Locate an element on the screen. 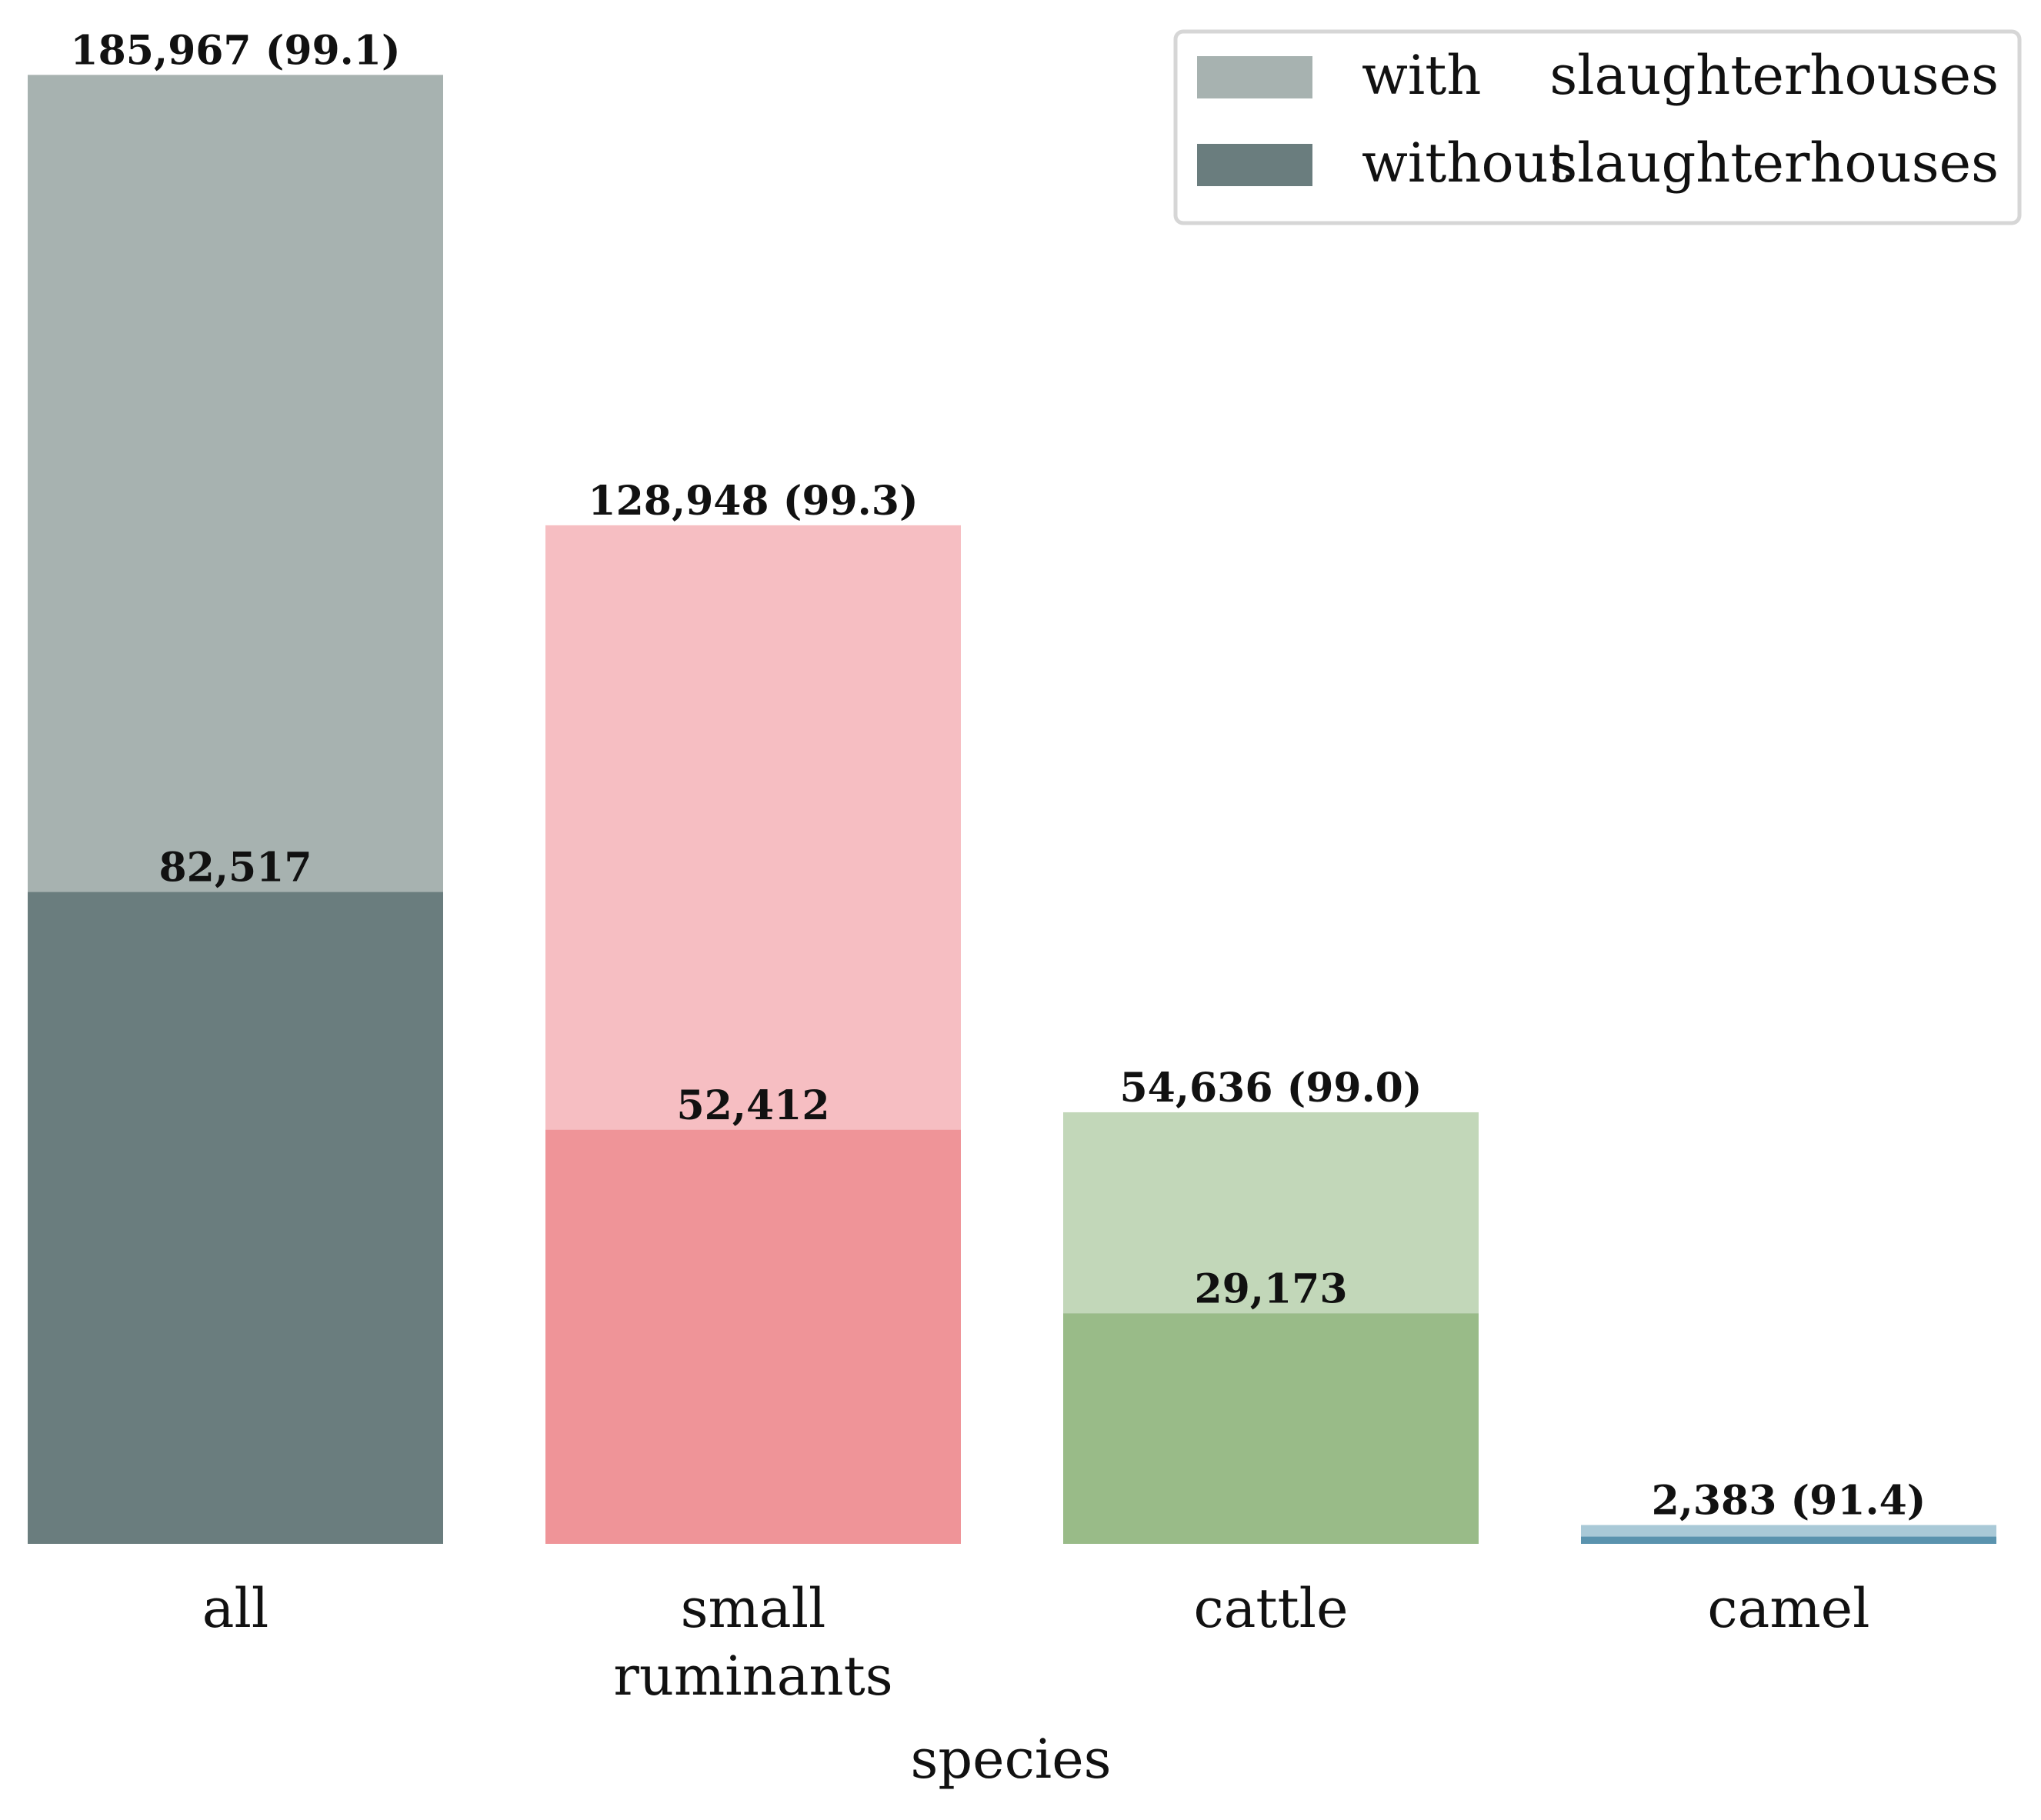 The image size is (2041, 1820). bar-without-all is located at coordinates (235, 1218).